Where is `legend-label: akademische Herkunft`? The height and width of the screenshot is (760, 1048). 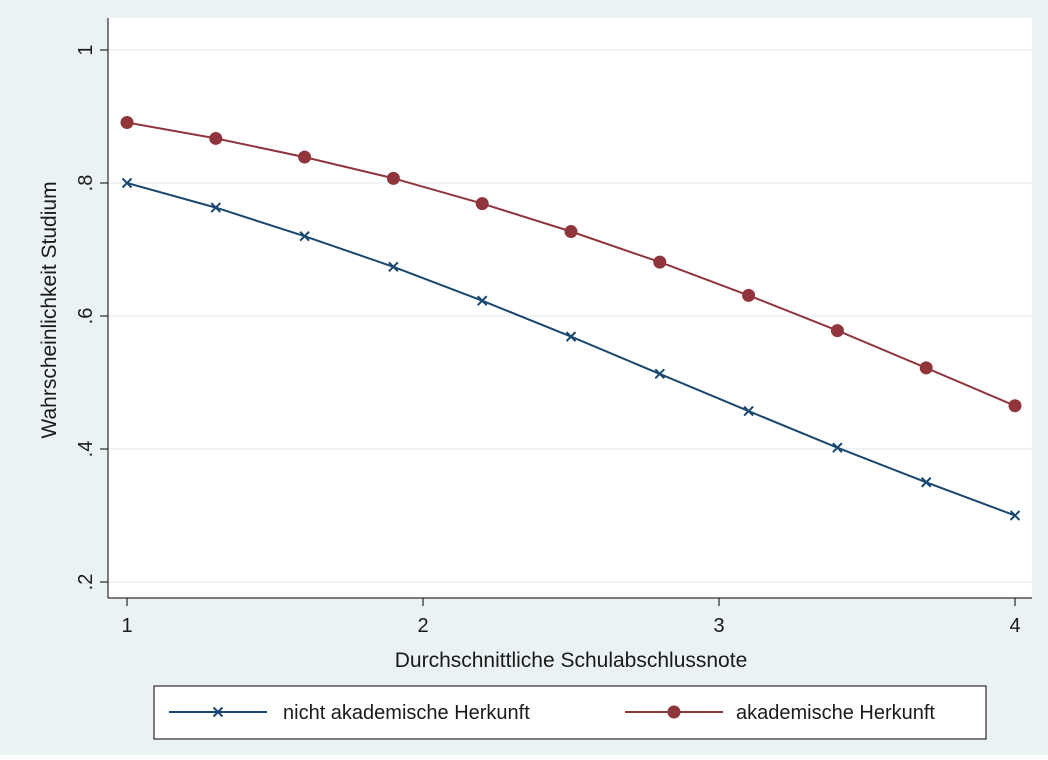 legend-label: akademische Herkunft is located at coordinates (835, 713).